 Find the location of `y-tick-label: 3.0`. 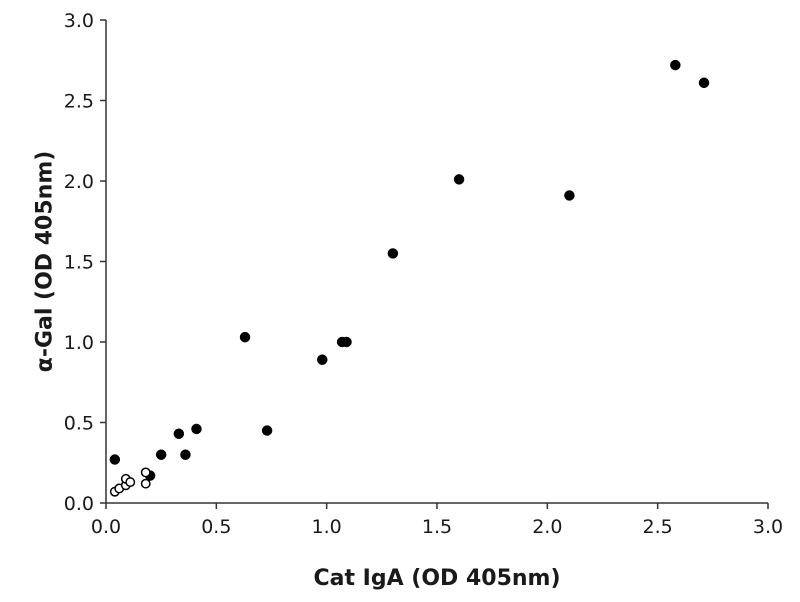

y-tick-label: 3.0 is located at coordinates (79, 21).